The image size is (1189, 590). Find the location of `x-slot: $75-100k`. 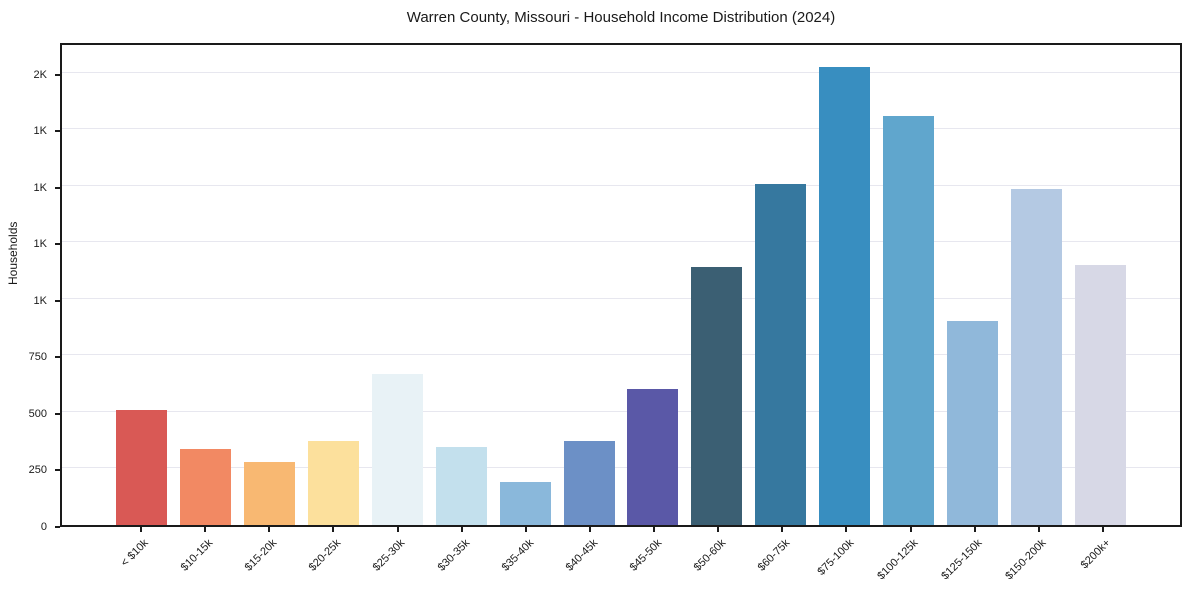

x-slot: $75-100k is located at coordinates (845, 558).